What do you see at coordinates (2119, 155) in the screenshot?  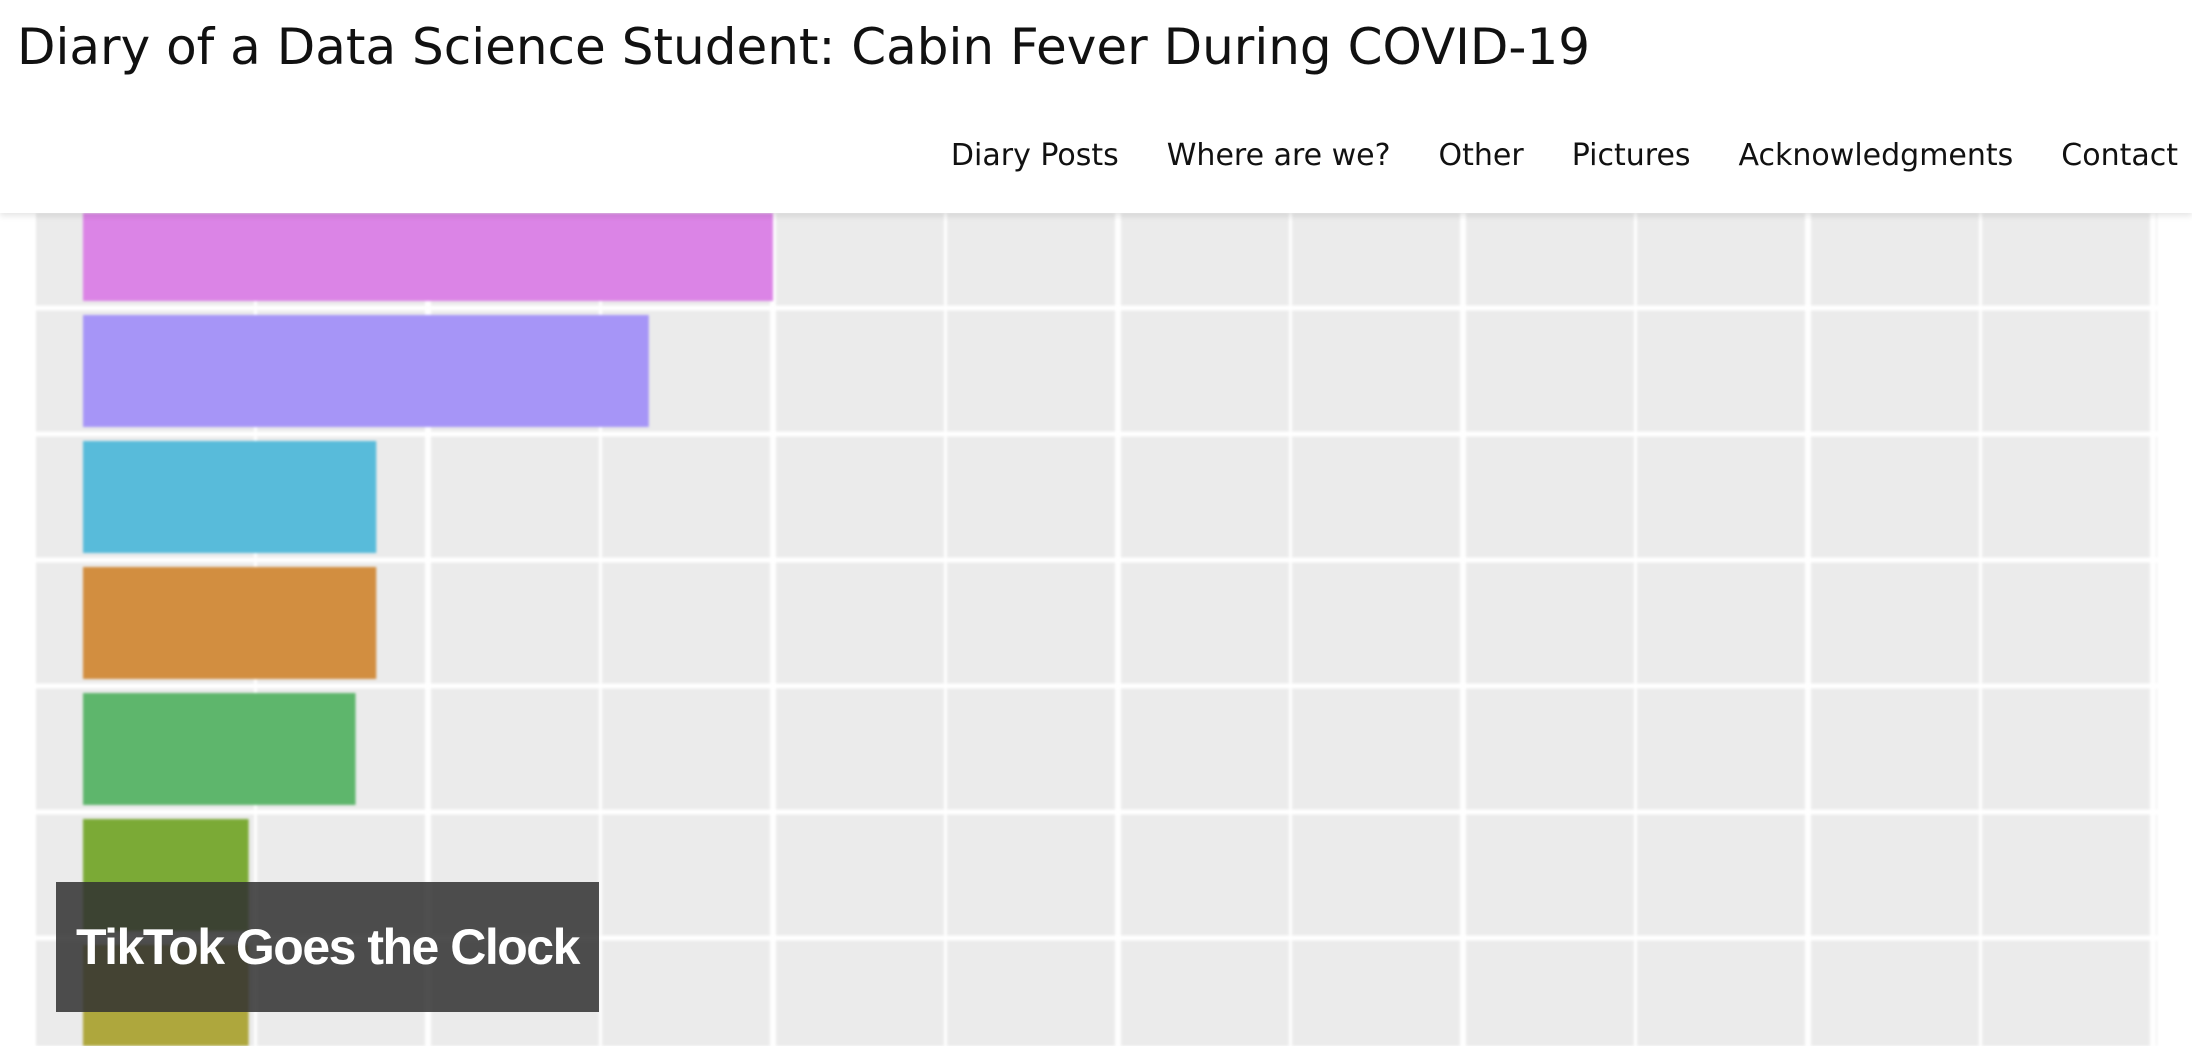 I see `nav-contact: Contact` at bounding box center [2119, 155].